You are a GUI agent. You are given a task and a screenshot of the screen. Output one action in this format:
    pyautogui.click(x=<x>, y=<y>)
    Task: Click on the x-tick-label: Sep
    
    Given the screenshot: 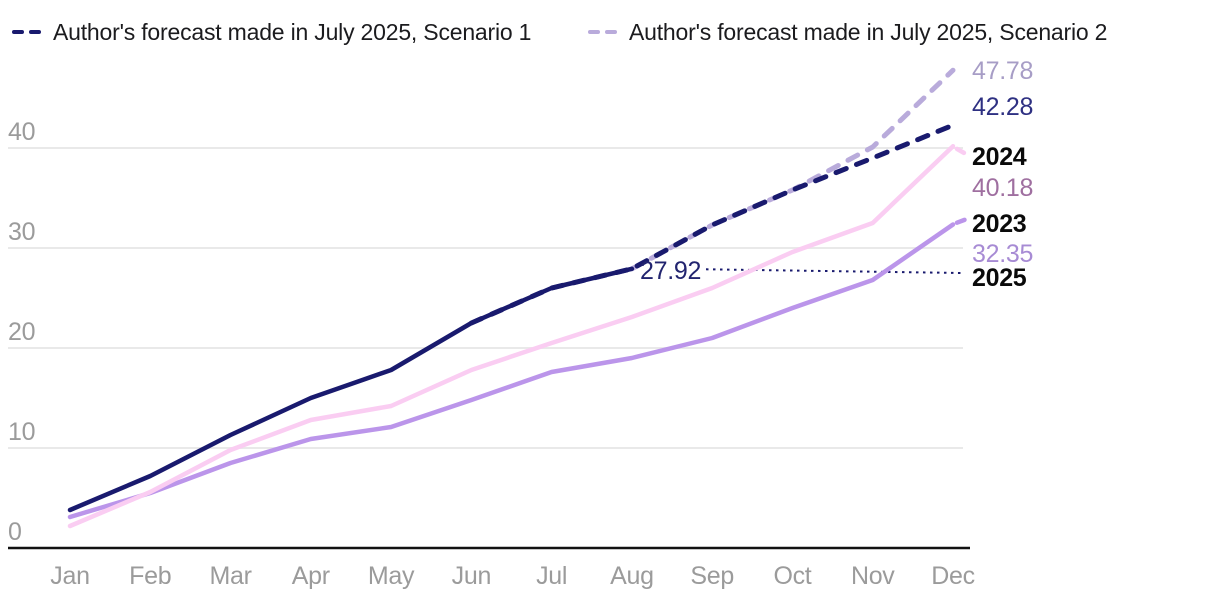 What is the action you would take?
    pyautogui.click(x=712, y=576)
    